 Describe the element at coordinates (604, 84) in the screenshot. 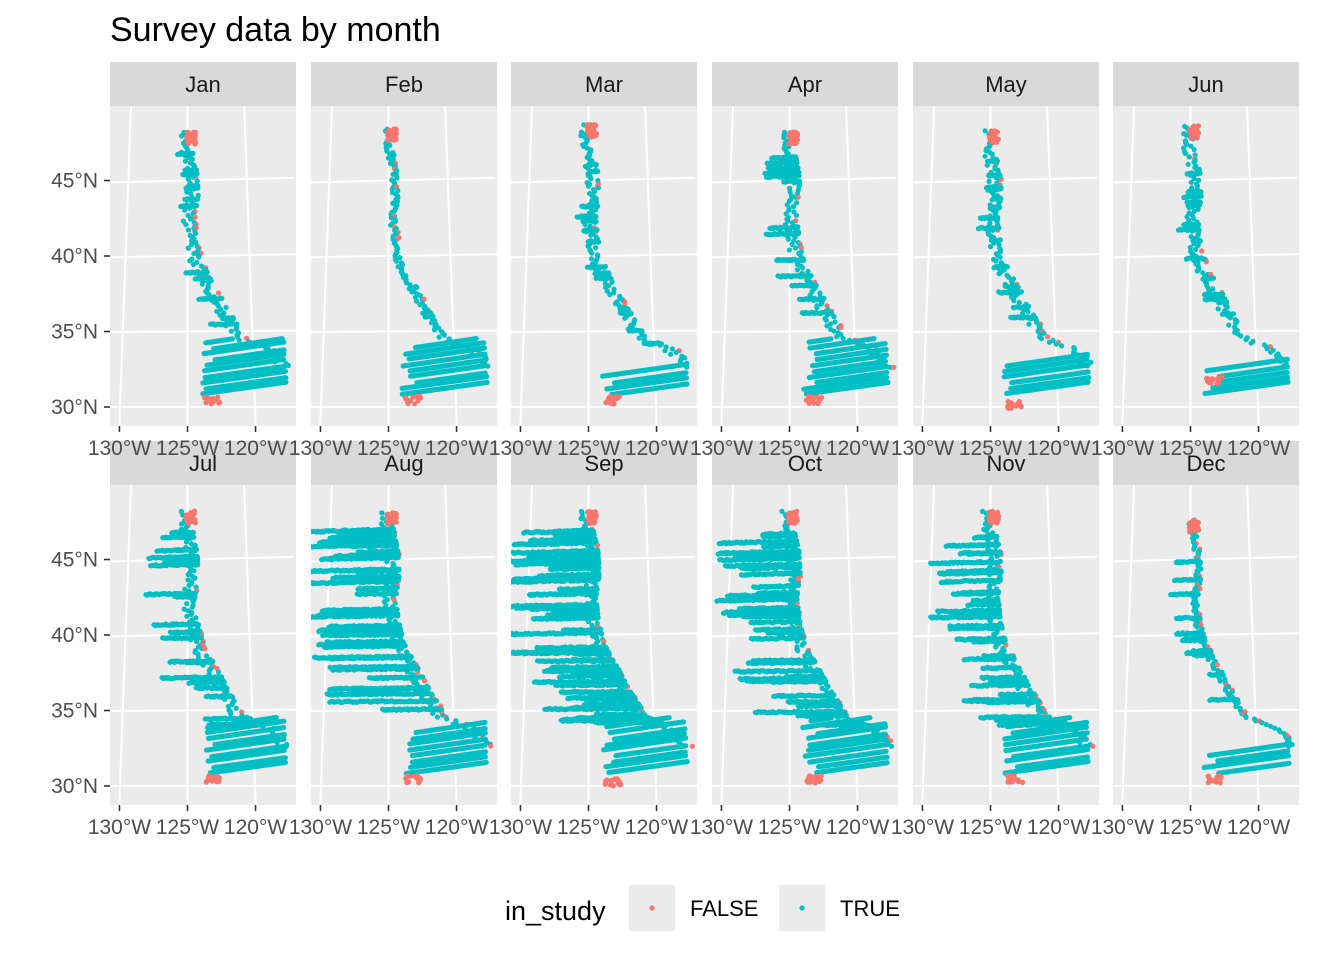

I see `facet-strip-label: Mar` at that location.